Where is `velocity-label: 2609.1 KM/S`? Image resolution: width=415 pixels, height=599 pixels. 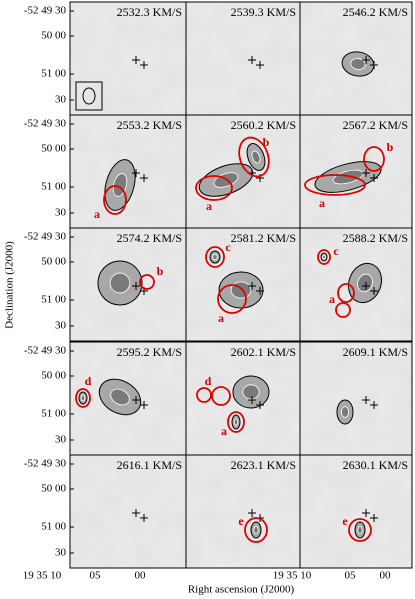 velocity-label: 2609.1 KM/S is located at coordinates (375, 352).